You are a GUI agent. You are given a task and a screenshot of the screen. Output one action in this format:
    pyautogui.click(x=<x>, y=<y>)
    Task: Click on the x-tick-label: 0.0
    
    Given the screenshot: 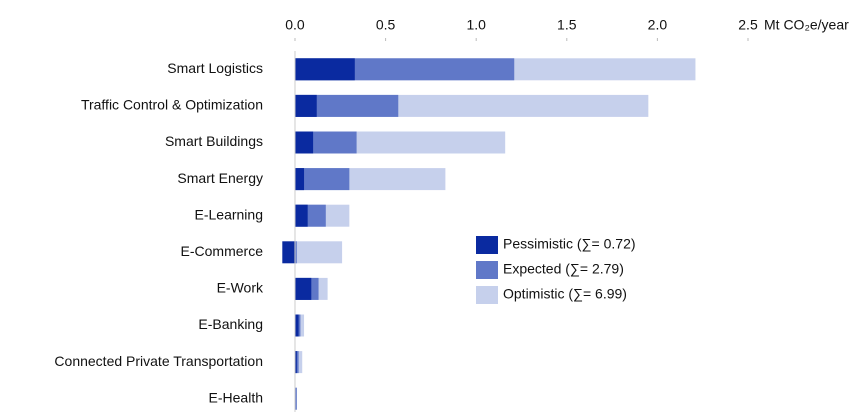 What is the action you would take?
    pyautogui.click(x=295, y=25)
    